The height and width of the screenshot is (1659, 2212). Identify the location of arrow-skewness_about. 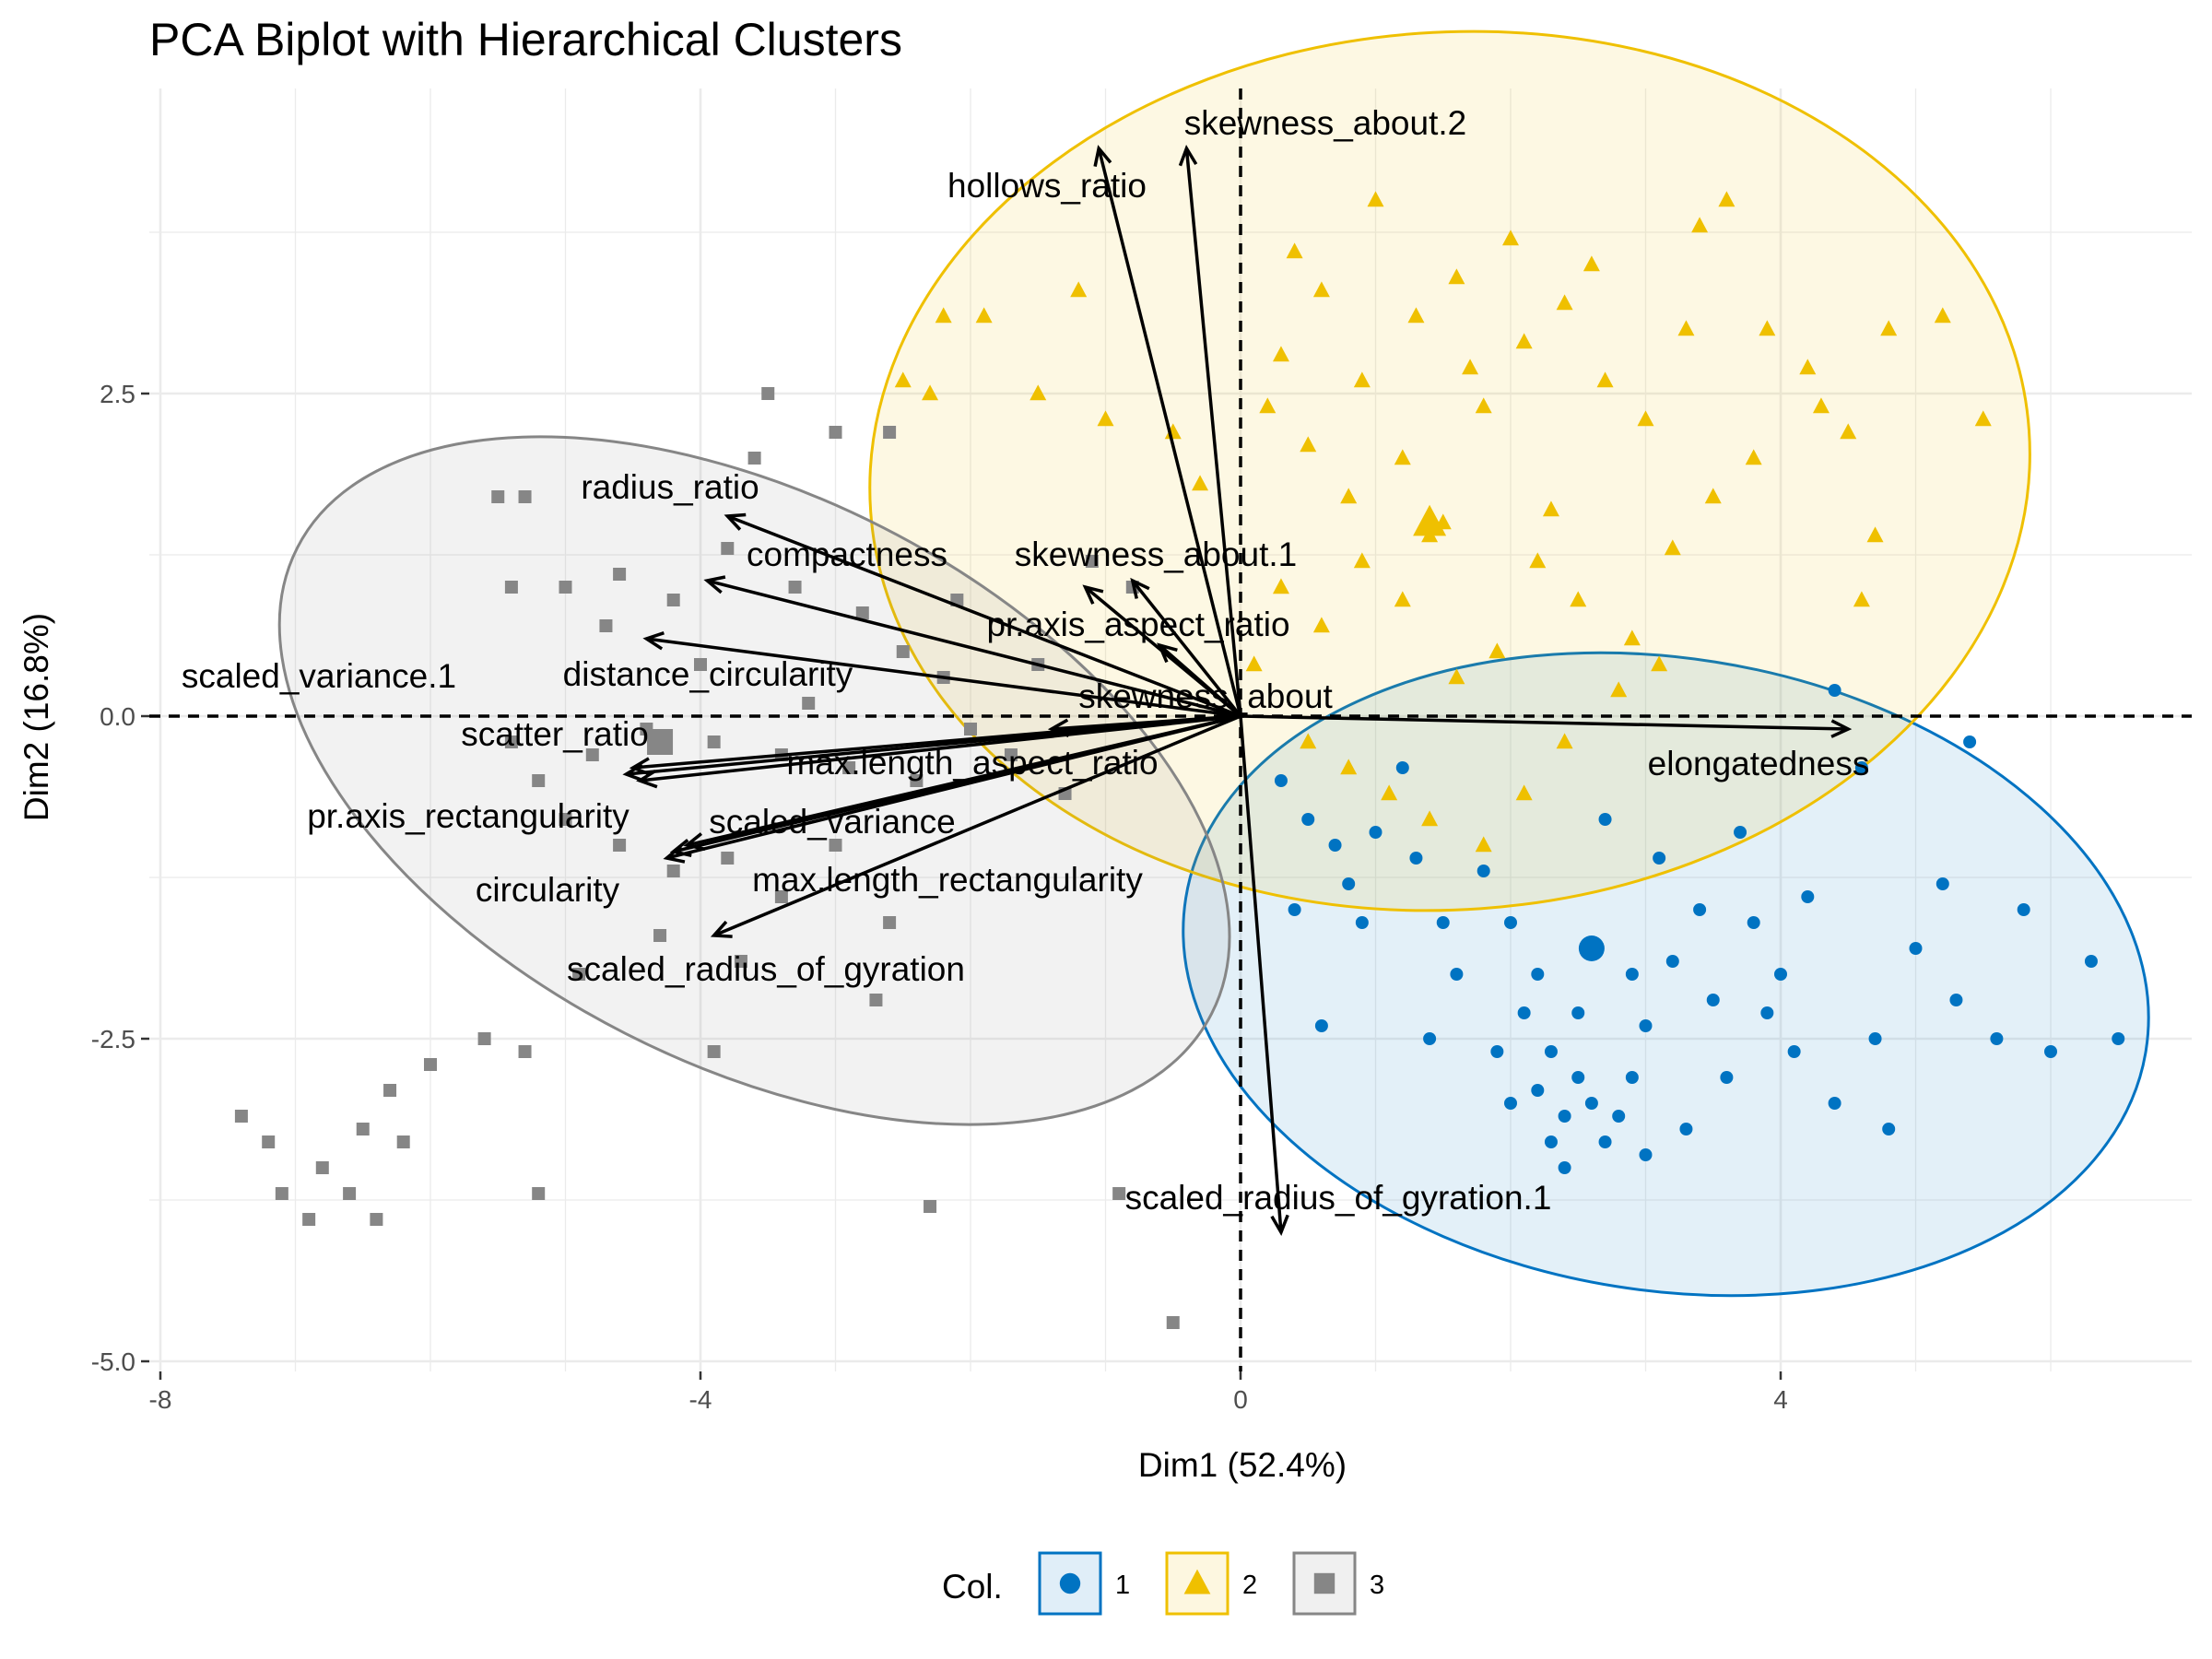
(1200, 680).